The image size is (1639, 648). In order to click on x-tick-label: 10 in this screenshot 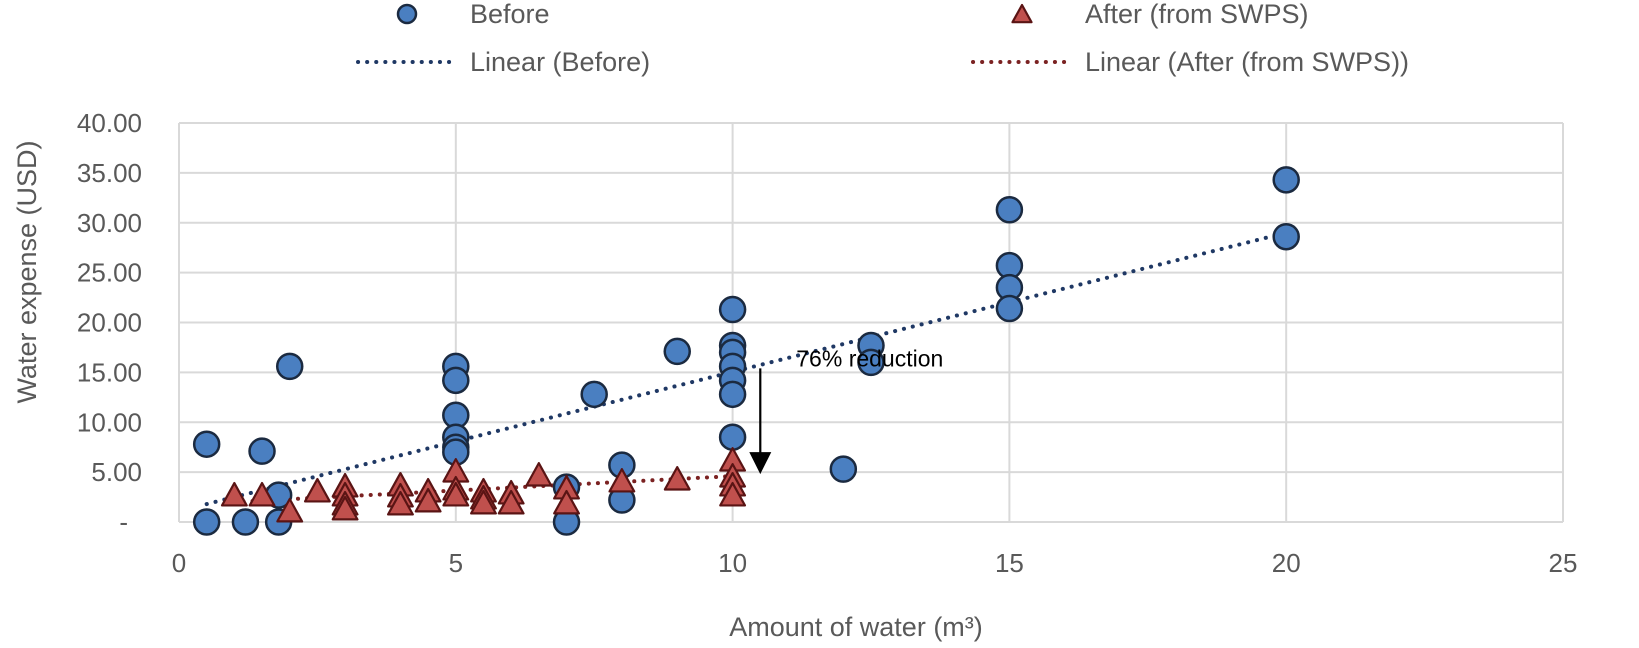, I will do `click(732, 563)`.